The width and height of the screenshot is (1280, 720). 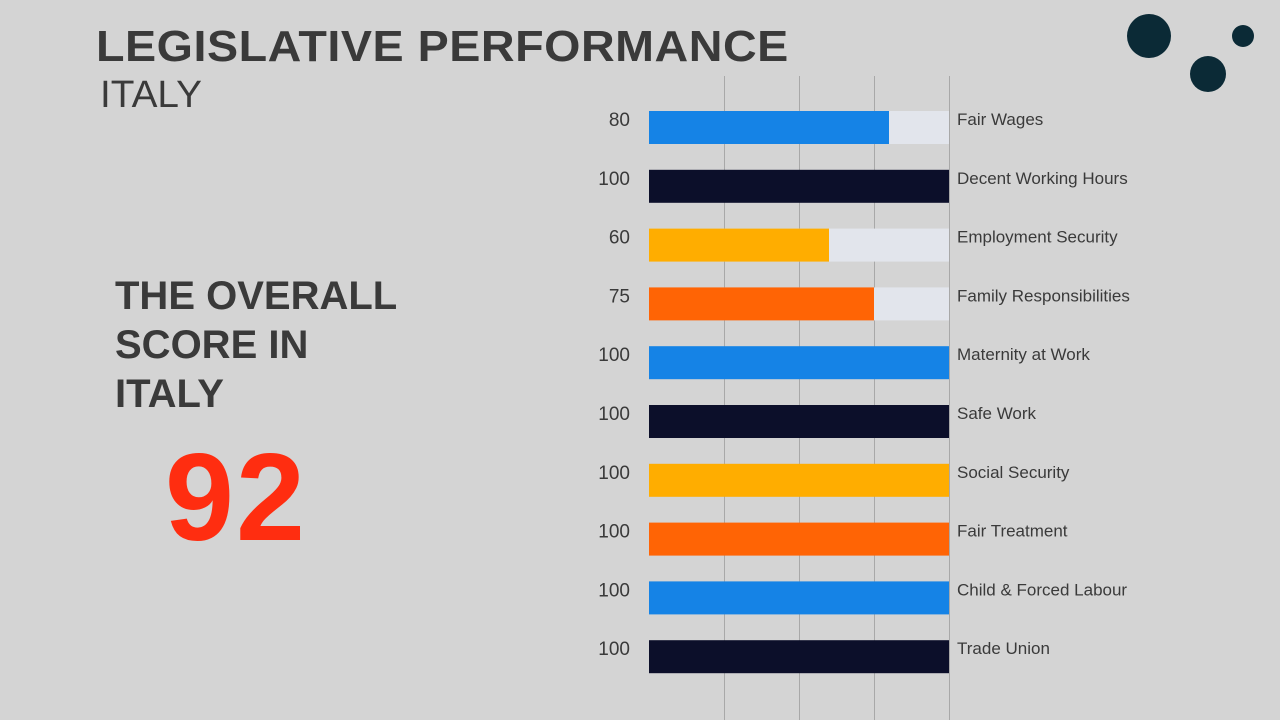 What do you see at coordinates (619, 296) in the screenshot?
I see `bar-value-label: 75` at bounding box center [619, 296].